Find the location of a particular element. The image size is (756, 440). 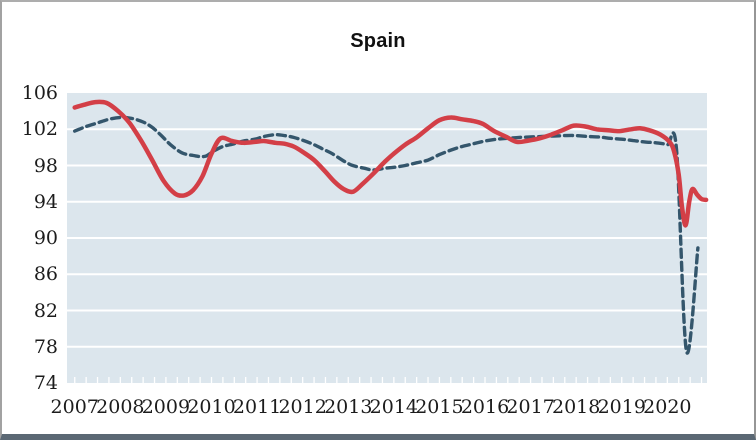

y-tick-label: 74 is located at coordinates (45, 383).